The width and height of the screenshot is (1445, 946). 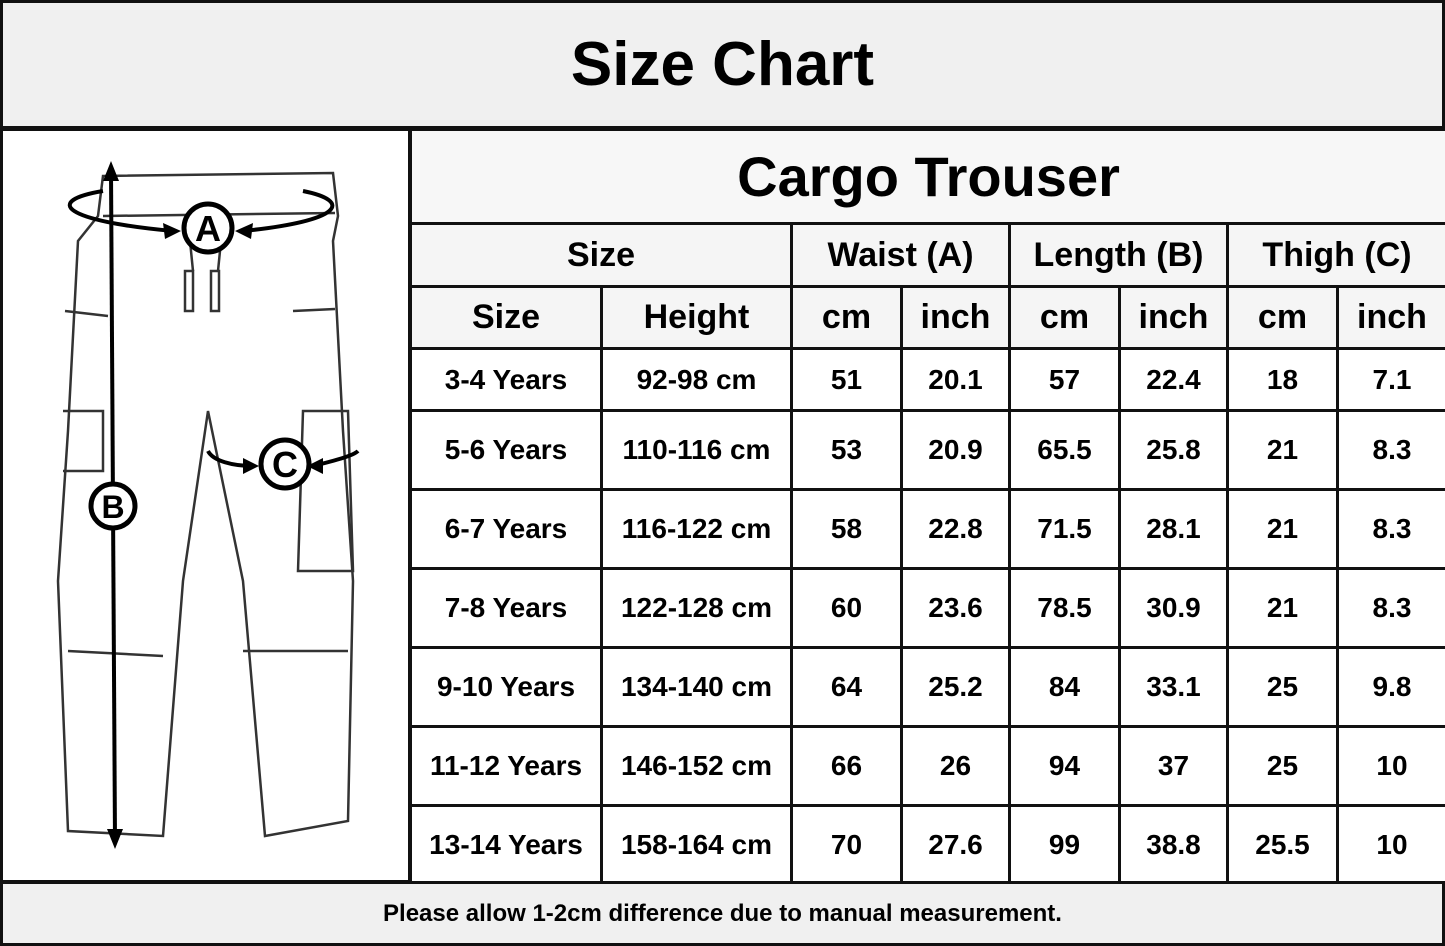 I want to click on table-cell: 23.6, so click(x=955, y=608).